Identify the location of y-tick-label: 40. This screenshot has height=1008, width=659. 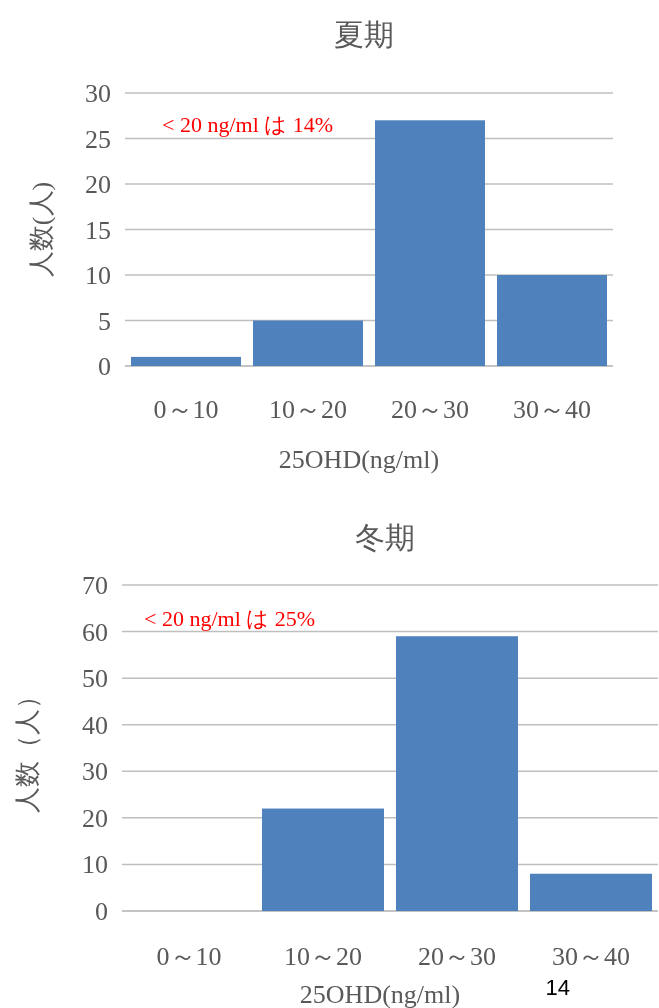
(95, 725).